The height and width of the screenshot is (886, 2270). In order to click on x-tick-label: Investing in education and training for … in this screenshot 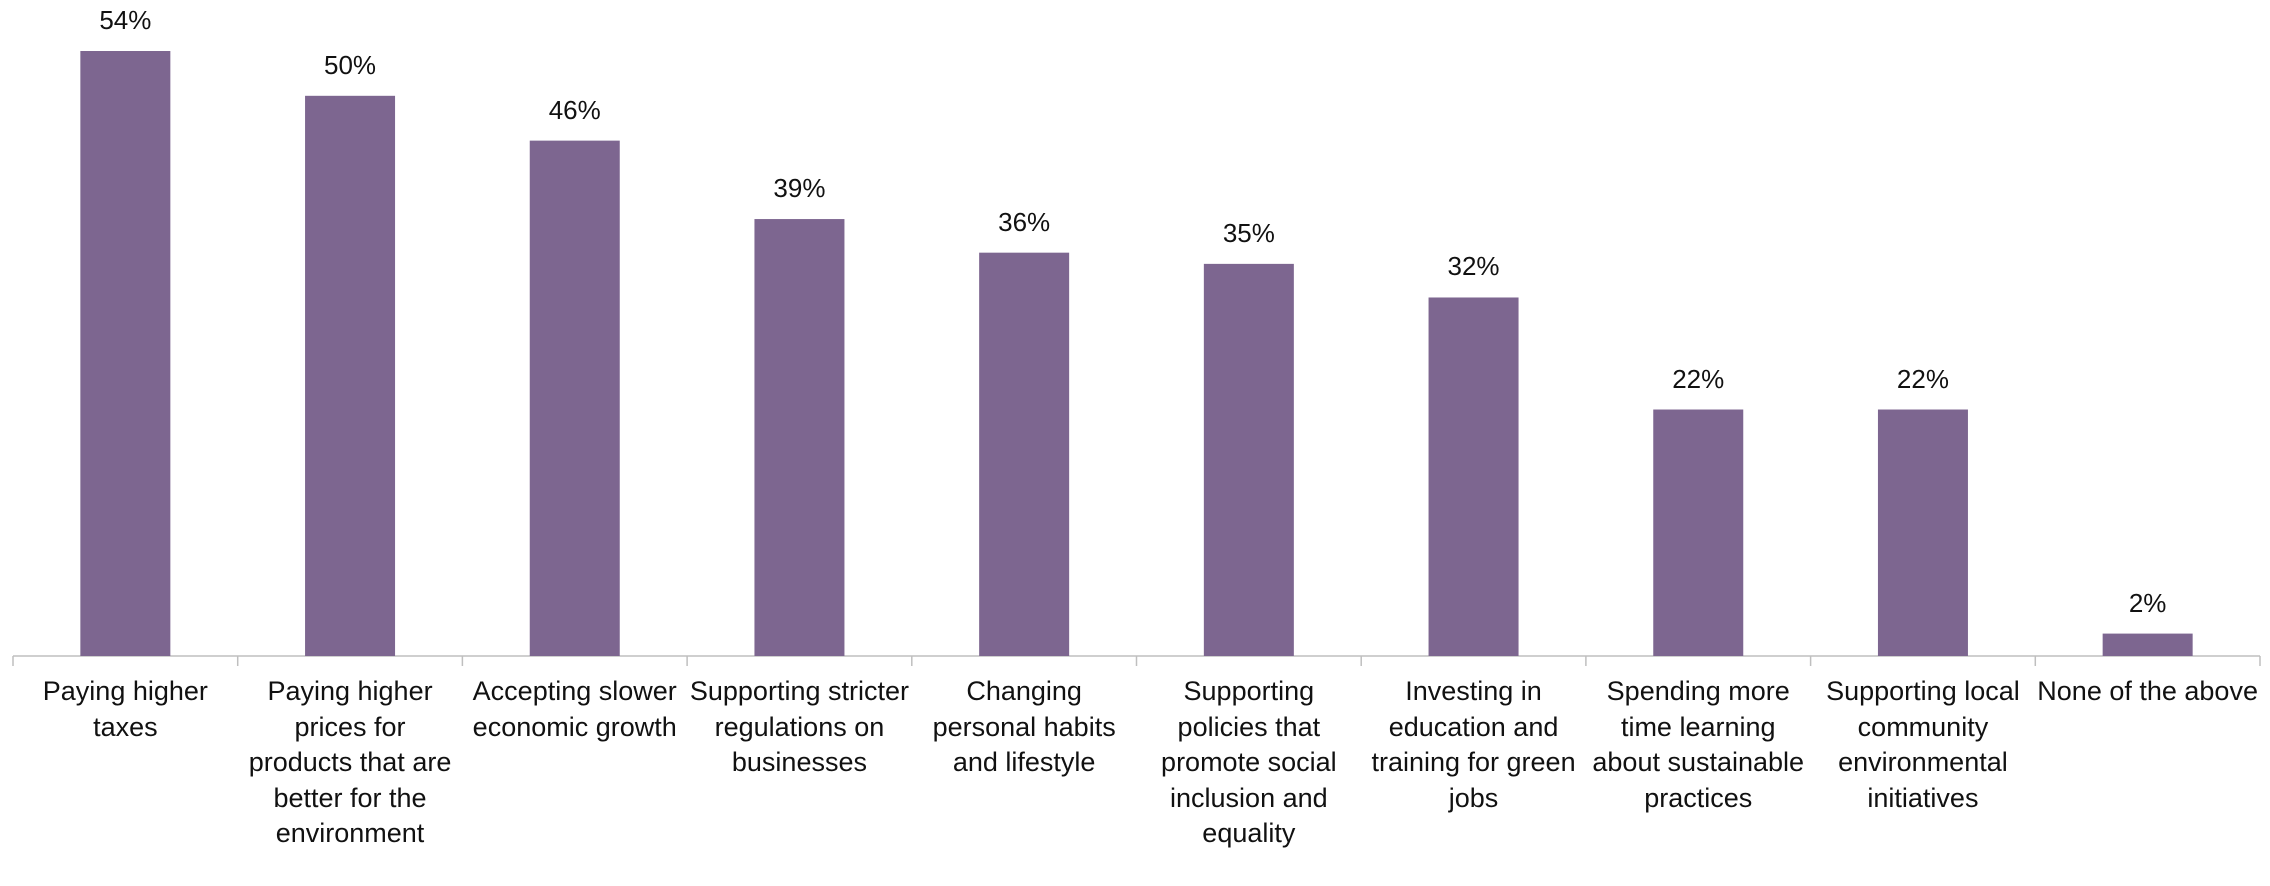, I will do `click(1473, 744)`.